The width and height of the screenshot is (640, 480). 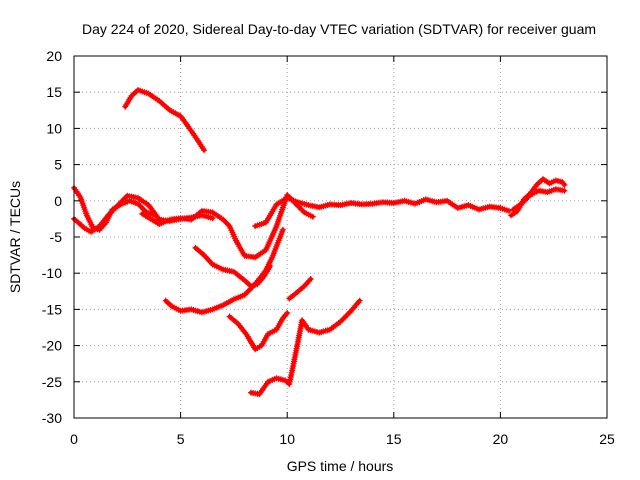 I want to click on series-s7, so click(x=224, y=271).